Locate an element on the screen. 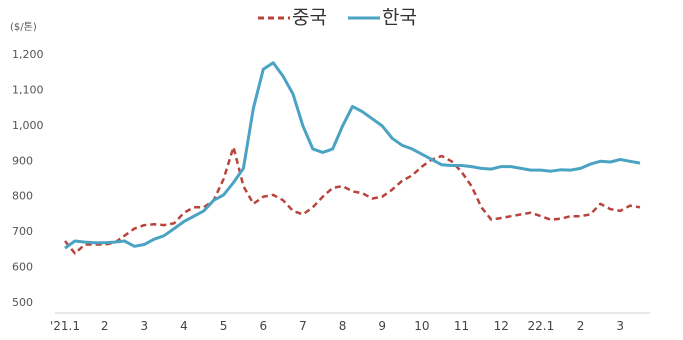 The width and height of the screenshot is (683, 340). x-tick-label: 11 is located at coordinates (461, 326).